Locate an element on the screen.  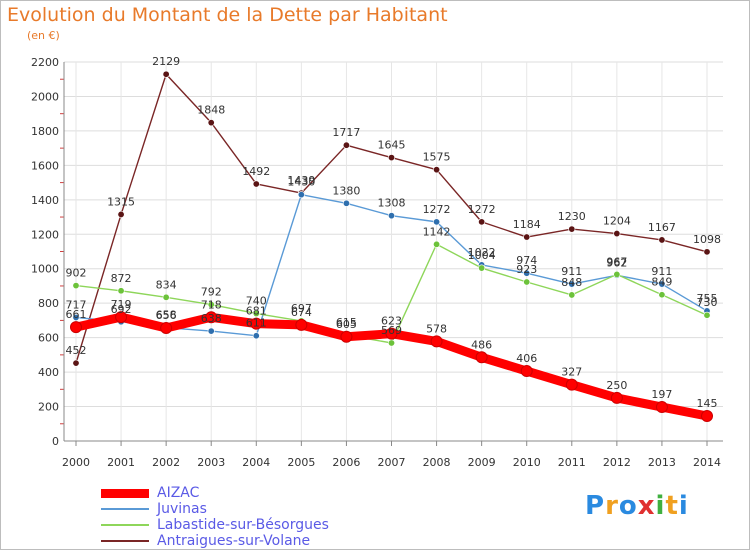
x-tick-label: 2003 is located at coordinates (211, 462).